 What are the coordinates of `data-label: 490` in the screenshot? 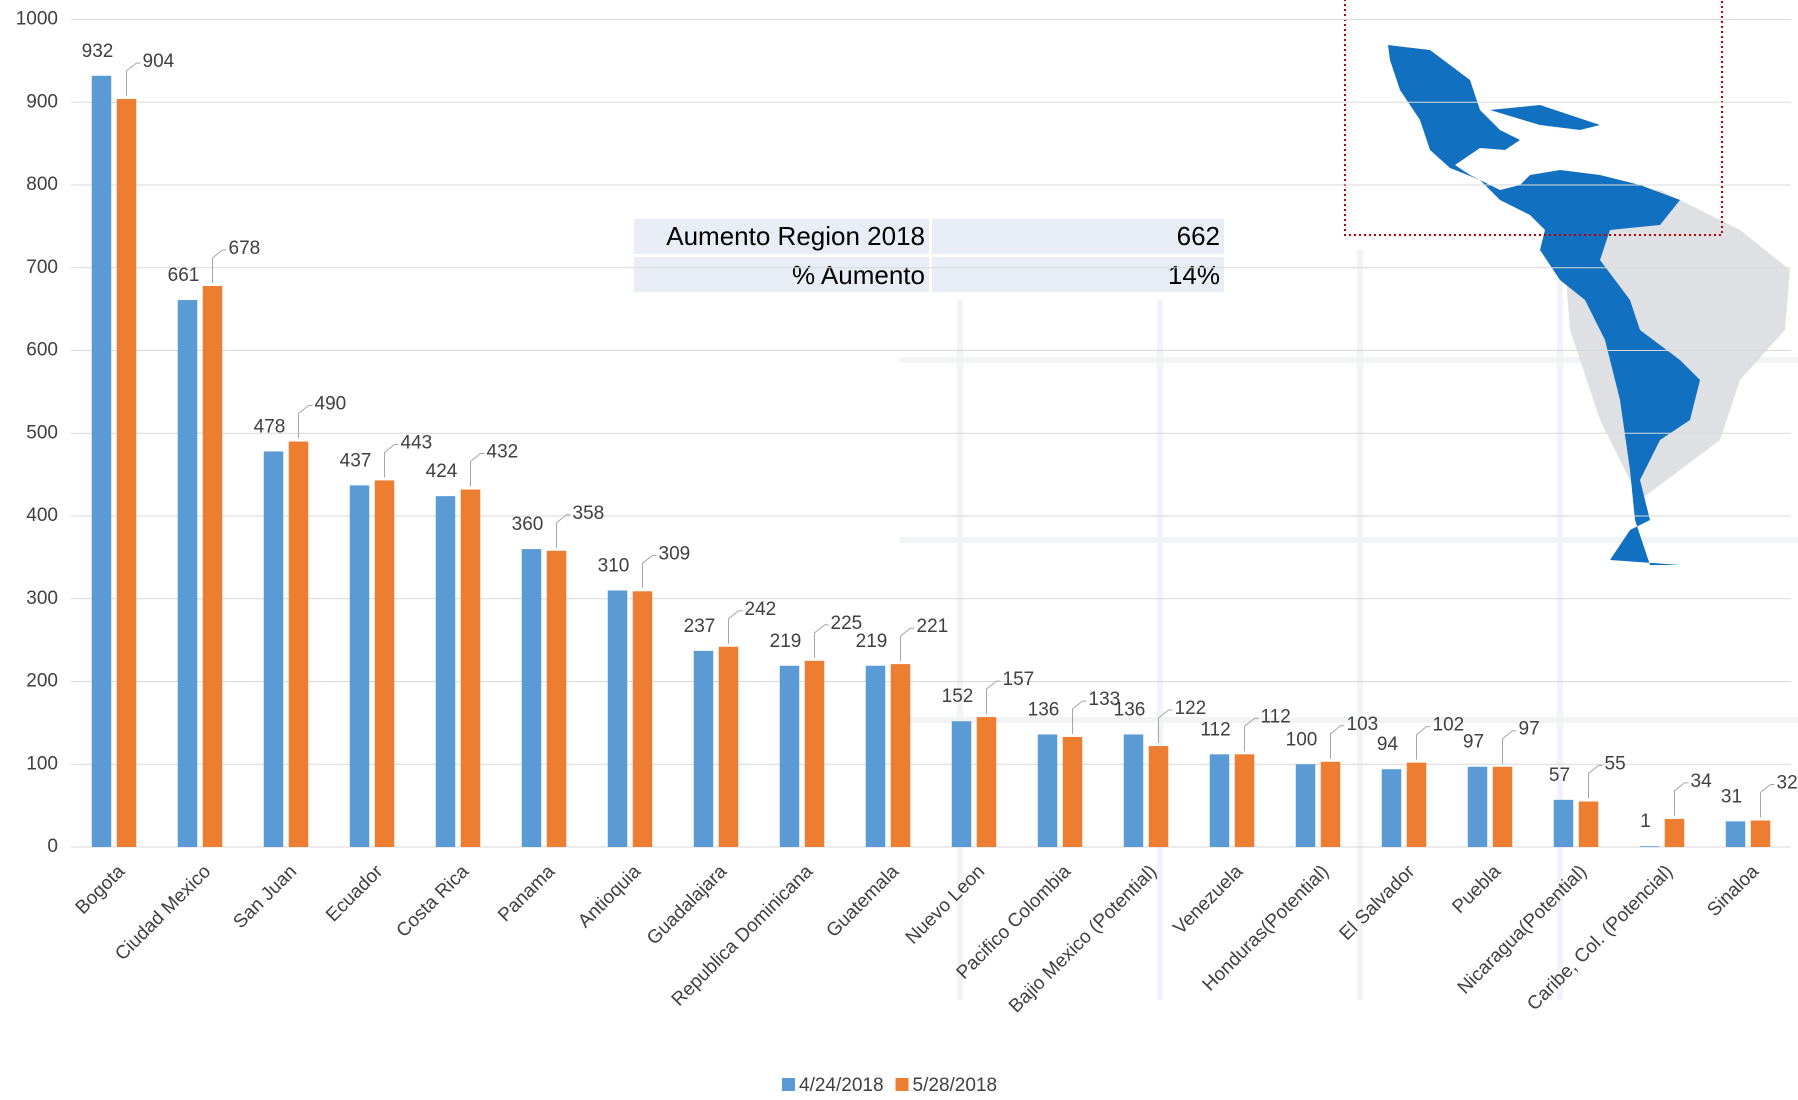 It's located at (331, 404).